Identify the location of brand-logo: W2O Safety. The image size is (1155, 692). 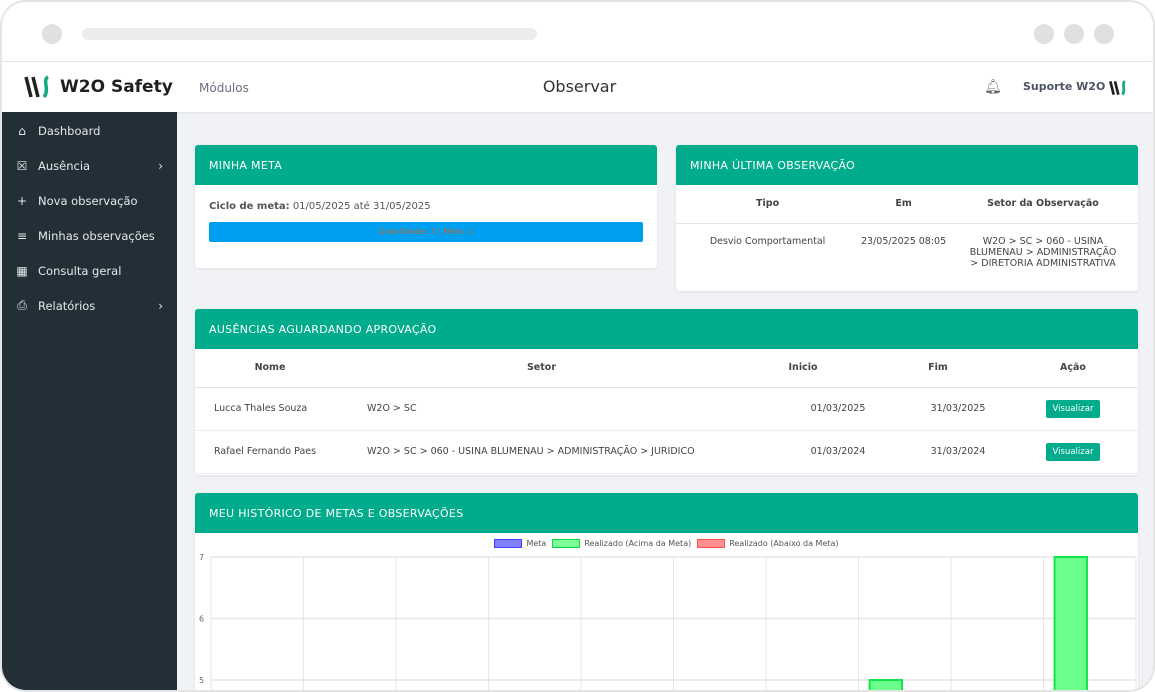
(98, 87).